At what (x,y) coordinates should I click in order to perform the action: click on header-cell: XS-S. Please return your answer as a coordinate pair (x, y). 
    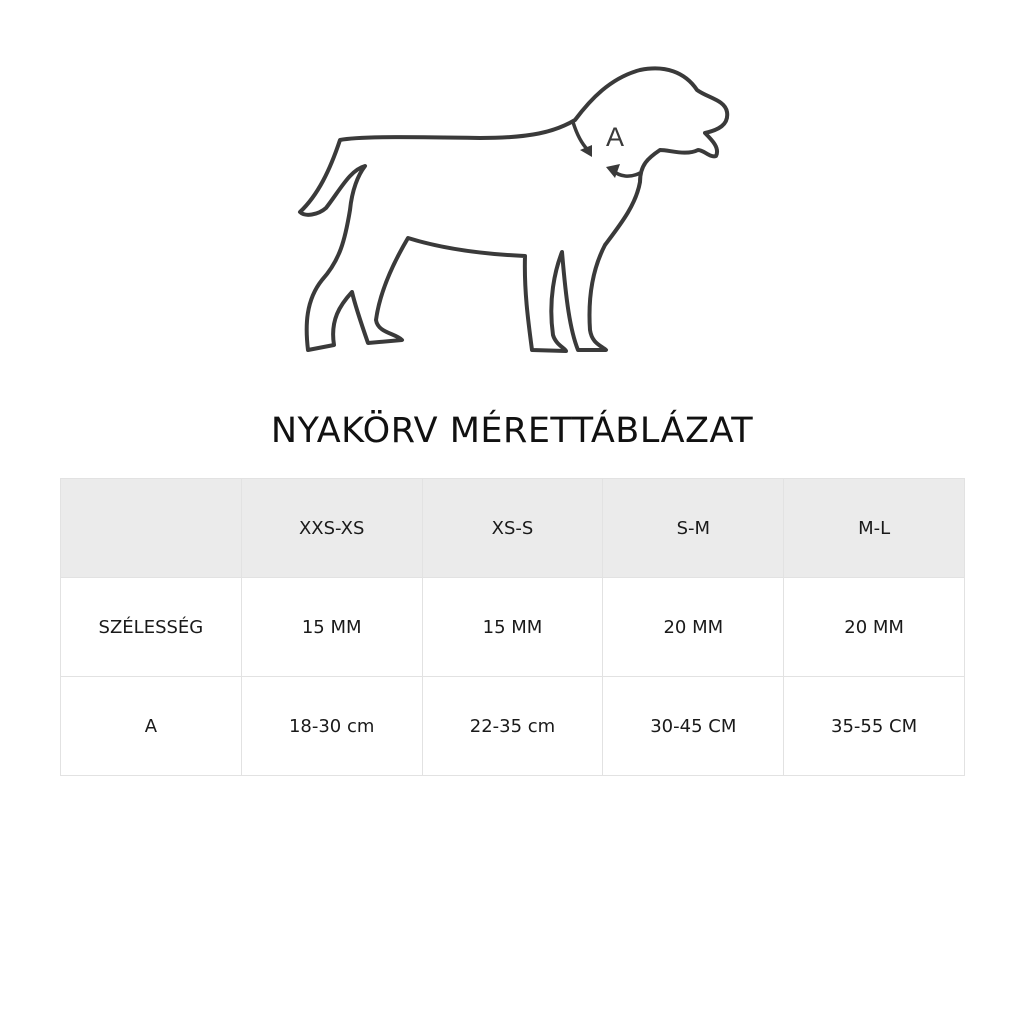
    Looking at the image, I should click on (512, 528).